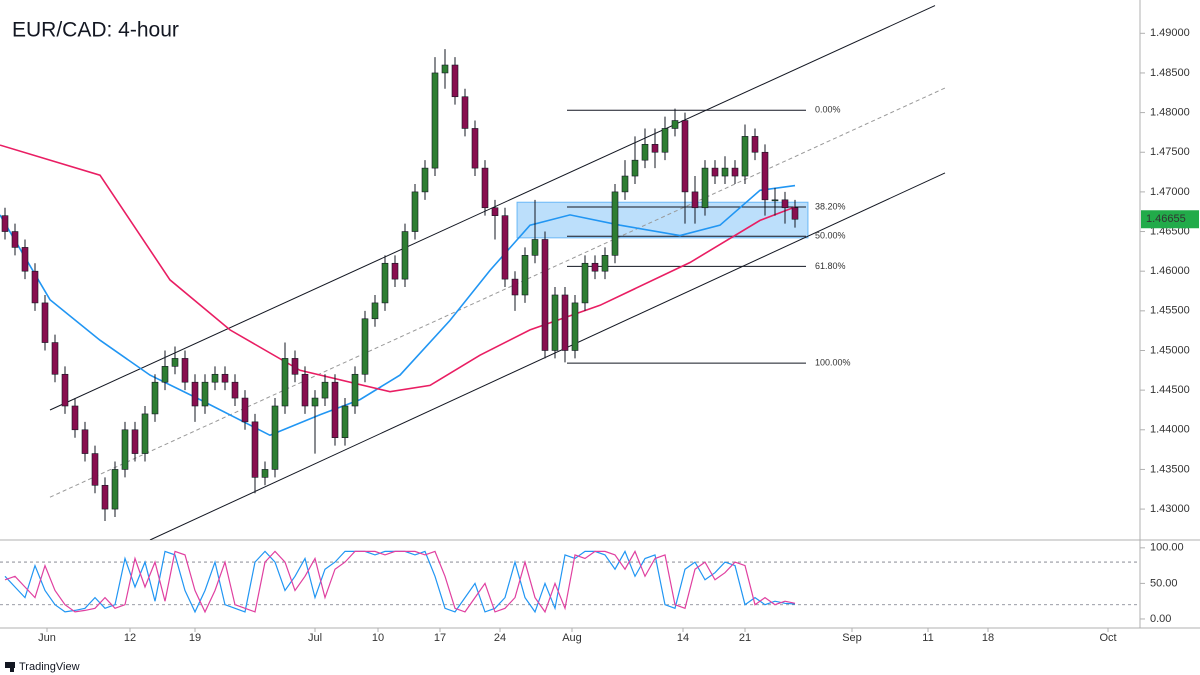 Image resolution: width=1200 pixels, height=675 pixels. Describe the element at coordinates (1170, 231) in the screenshot. I see `y-tick-label: 1.46500` at that location.